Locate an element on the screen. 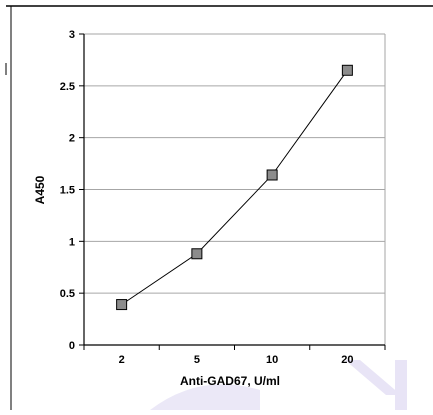 The width and height of the screenshot is (433, 415). y-tick-label: 1 is located at coordinates (72, 242).